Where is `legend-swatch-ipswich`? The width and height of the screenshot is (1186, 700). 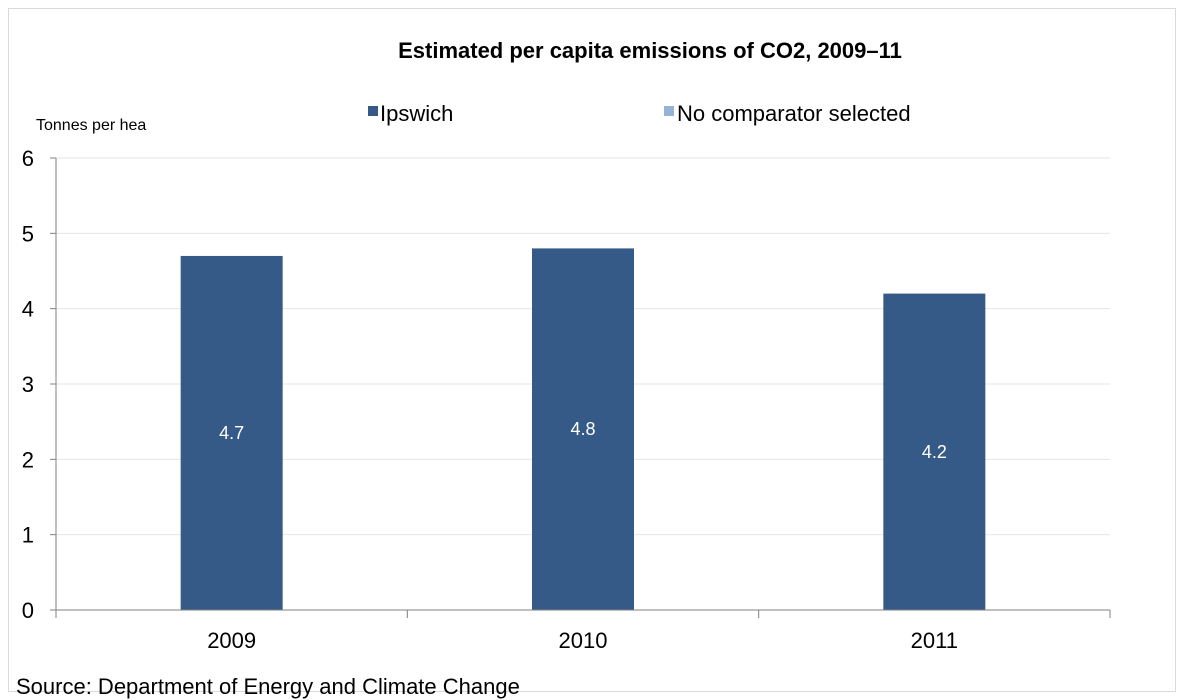 legend-swatch-ipswich is located at coordinates (373, 111).